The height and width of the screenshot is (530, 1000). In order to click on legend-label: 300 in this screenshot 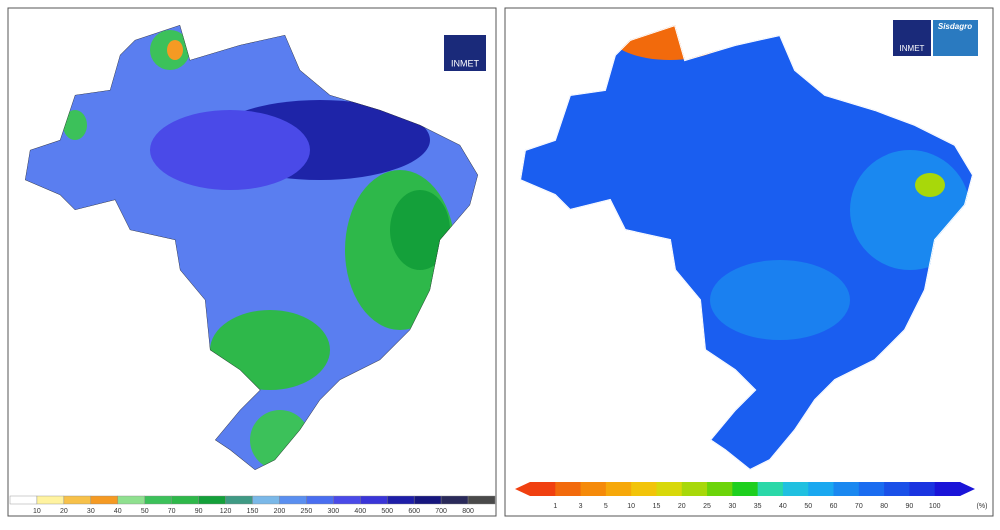, I will do `click(333, 511)`.